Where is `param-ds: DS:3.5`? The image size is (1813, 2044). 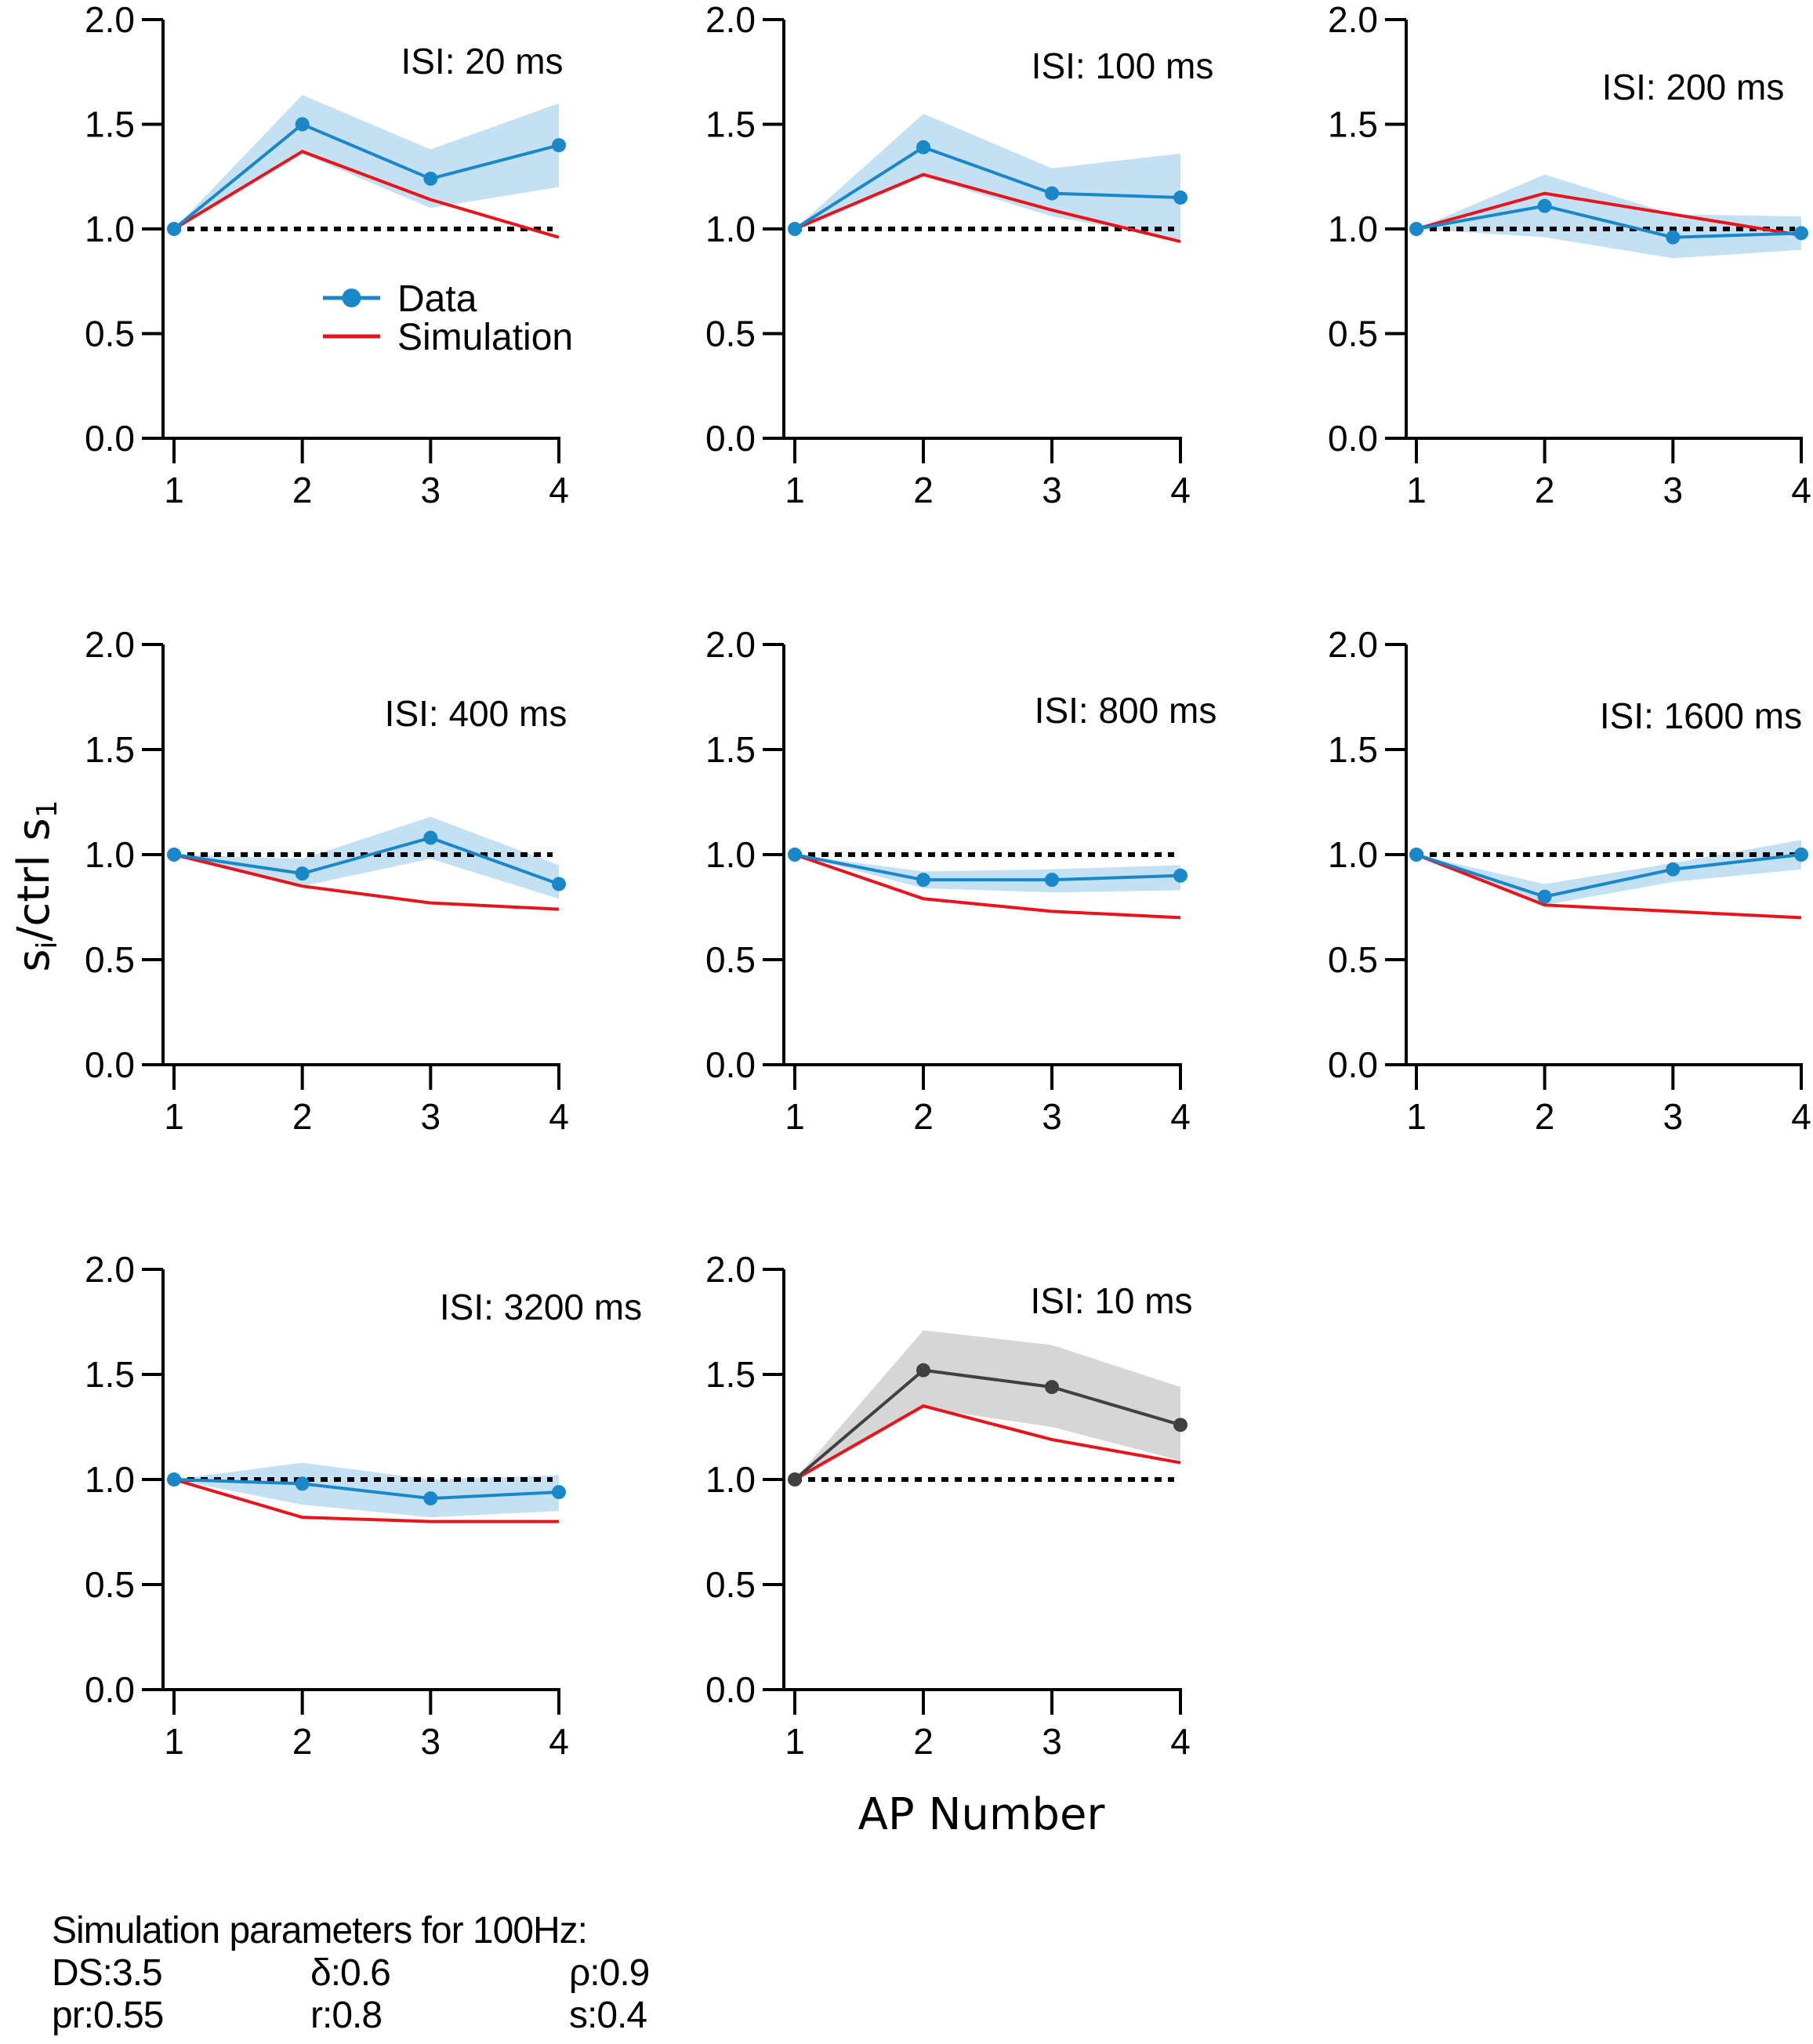 param-ds: DS:3.5 is located at coordinates (107, 1973).